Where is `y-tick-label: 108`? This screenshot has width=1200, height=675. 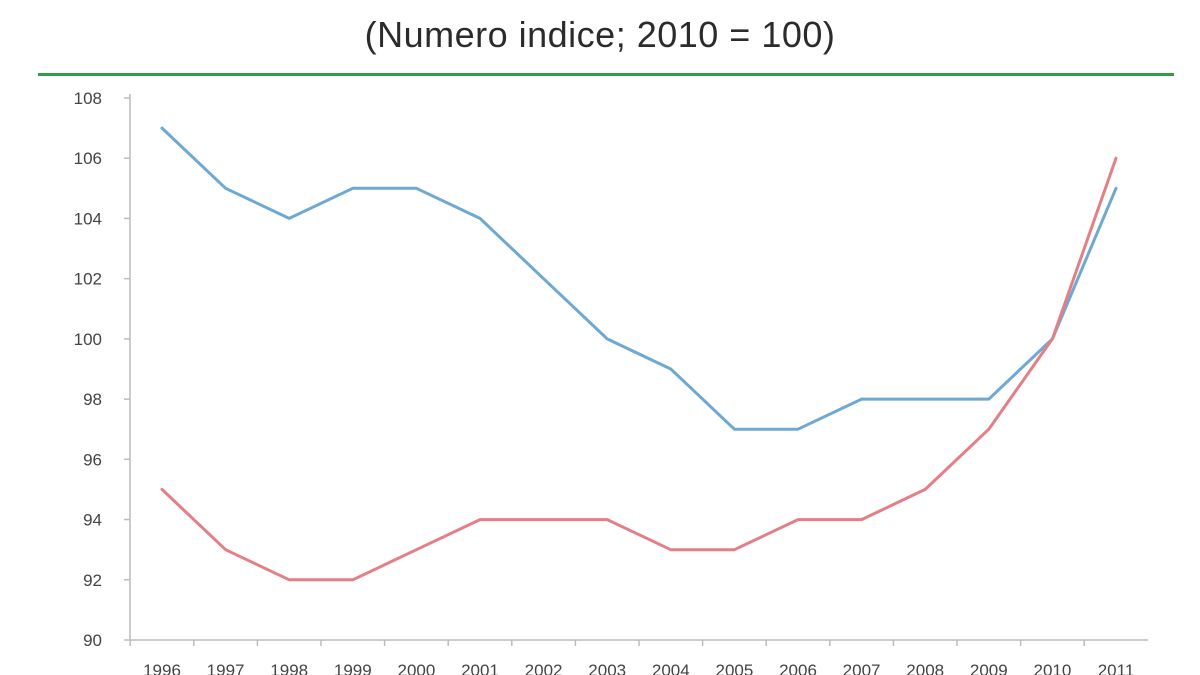 y-tick-label: 108 is located at coordinates (88, 98).